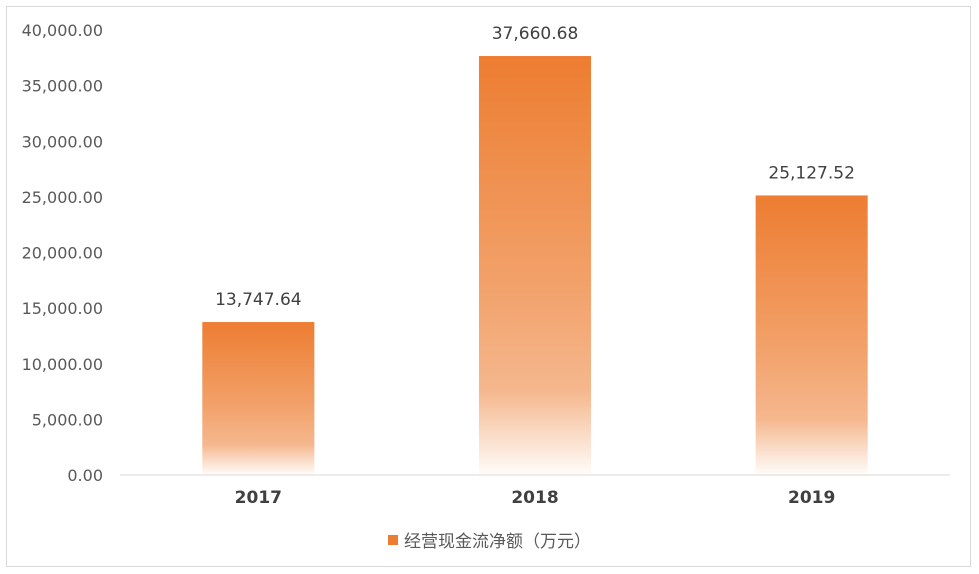 The image size is (979, 574). Describe the element at coordinates (535, 34) in the screenshot. I see `data-label: 37,660.68` at that location.